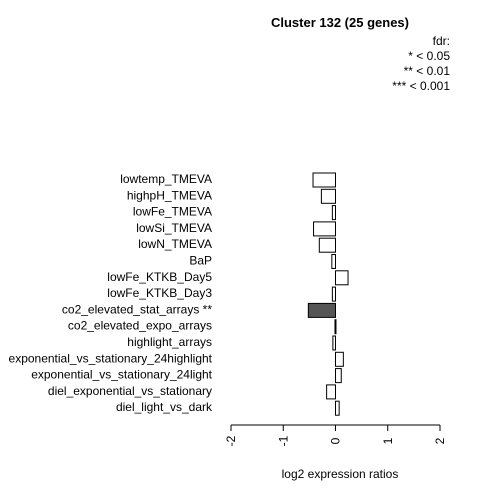 This screenshot has width=480, height=500. Describe the element at coordinates (111, 358) in the screenshot. I see `category-label: exponential_vs_stationary_24highlight` at that location.